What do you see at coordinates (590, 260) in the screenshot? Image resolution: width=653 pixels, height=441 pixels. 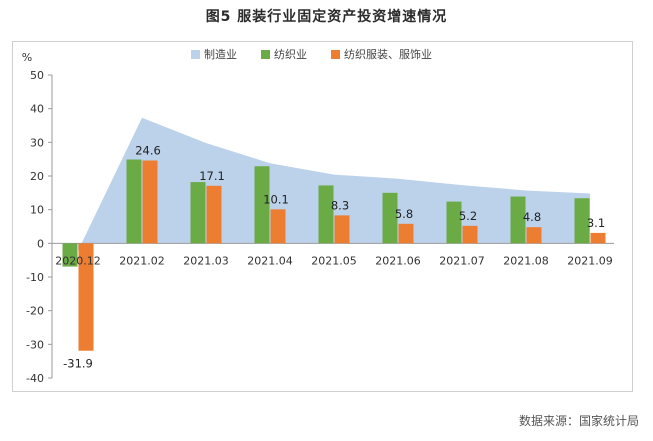 I see `x-tick-label: 2021.09` at bounding box center [590, 260].